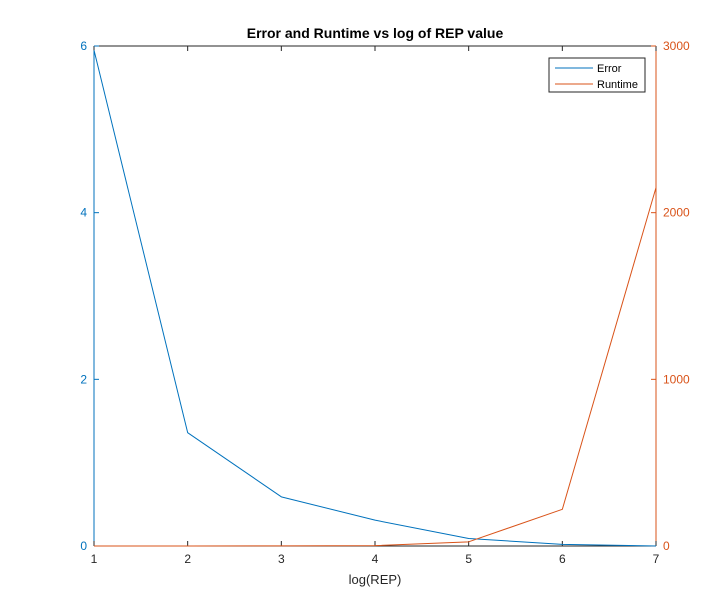 The image size is (726, 612). What do you see at coordinates (656, 559) in the screenshot?
I see `x-tick-label: 7` at bounding box center [656, 559].